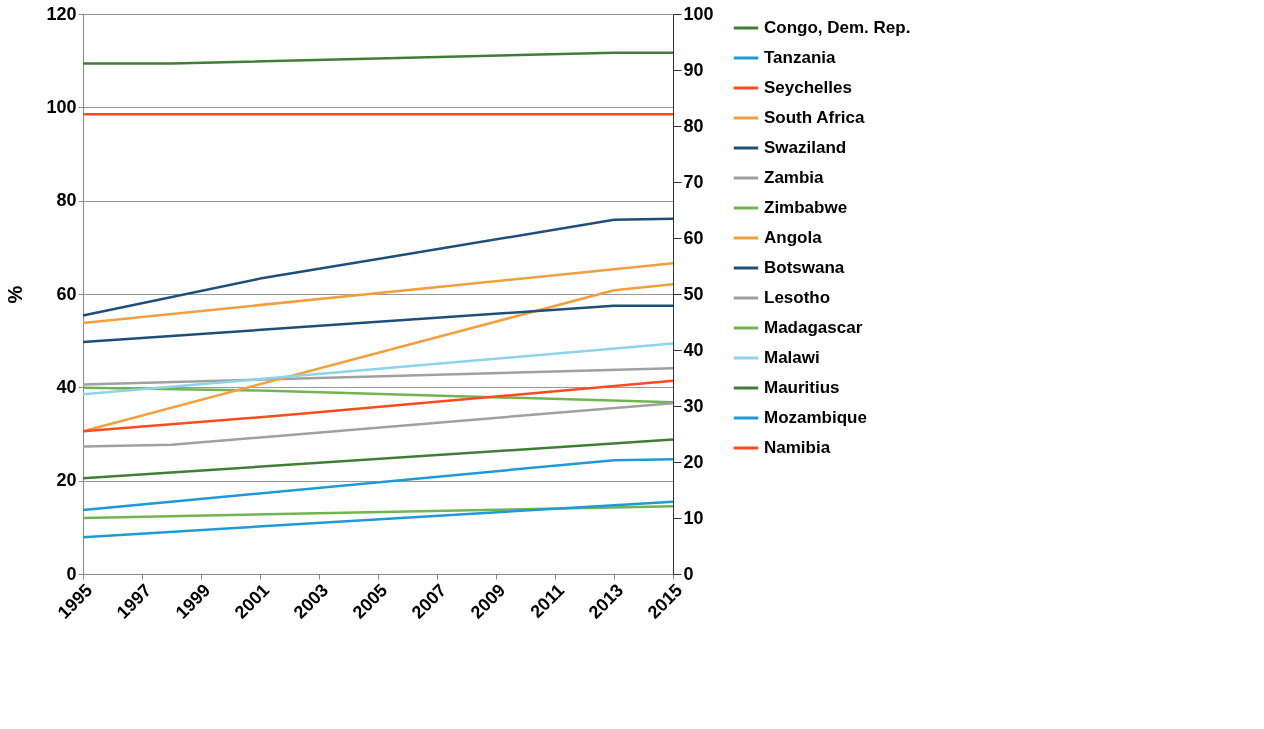  What do you see at coordinates (792, 357) in the screenshot?
I see `legend-label: Malawi` at bounding box center [792, 357].